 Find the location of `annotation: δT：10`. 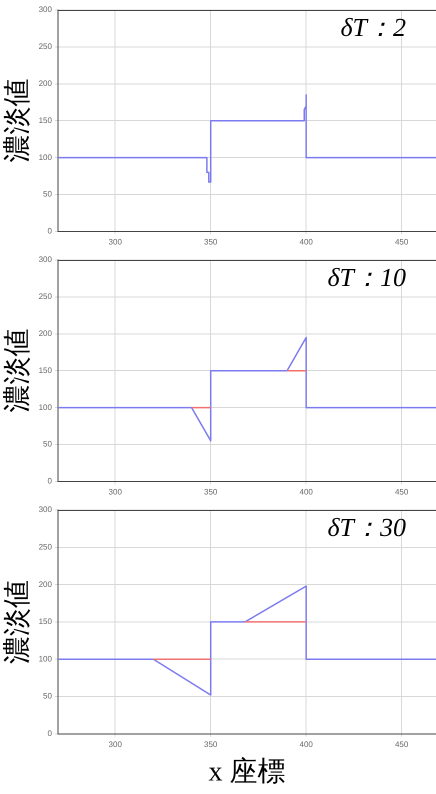

annotation: δT：10 is located at coordinates (366, 277).